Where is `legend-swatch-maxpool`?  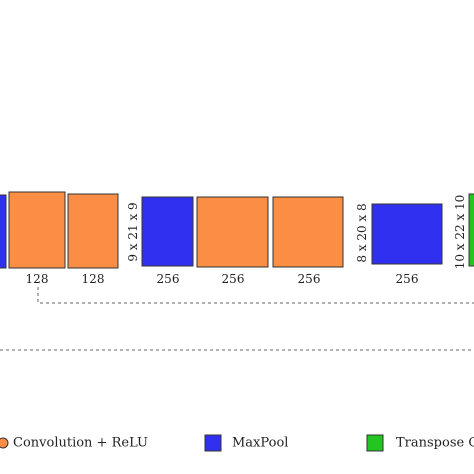
legend-swatch-maxpool is located at coordinates (213, 443).